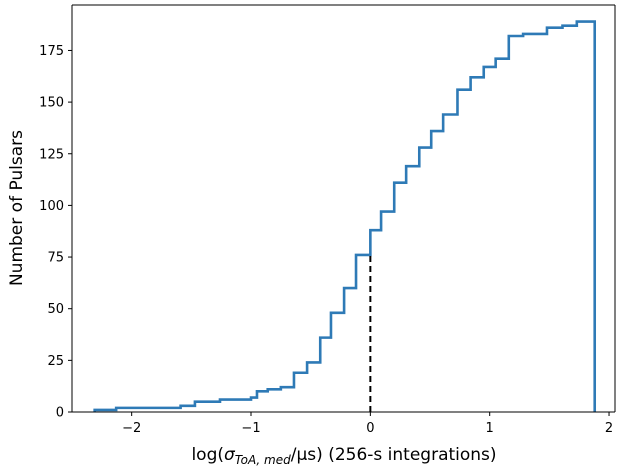 Image resolution: width=617 pixels, height=468 pixels. Describe the element at coordinates (51, 51) in the screenshot. I see `y-tick-label: 175` at that location.